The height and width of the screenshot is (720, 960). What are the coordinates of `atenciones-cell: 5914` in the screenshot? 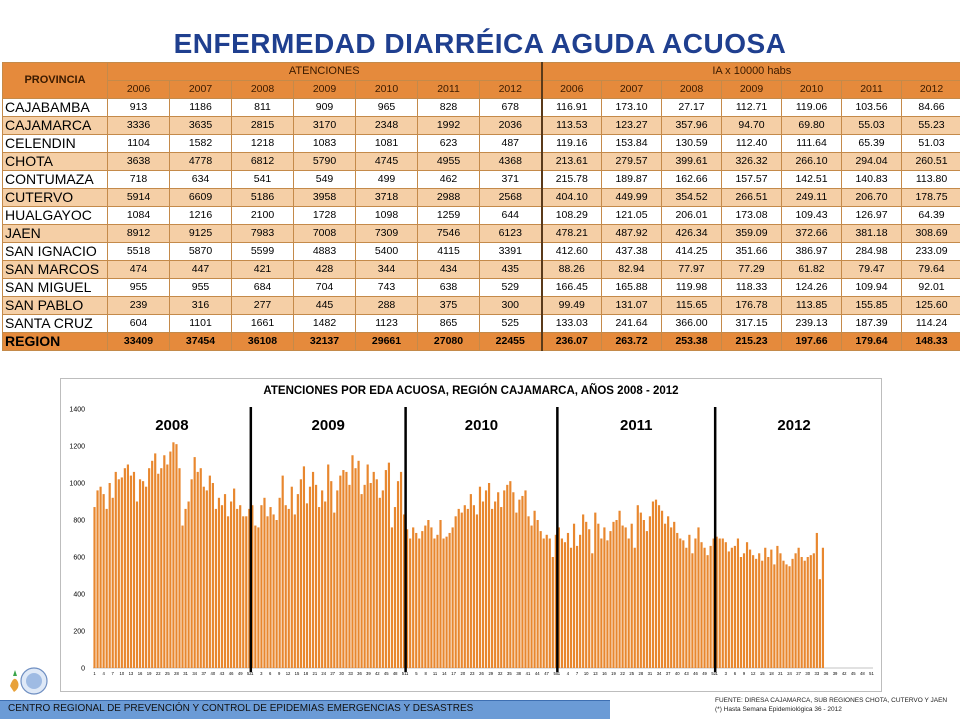 It's located at (138, 197).